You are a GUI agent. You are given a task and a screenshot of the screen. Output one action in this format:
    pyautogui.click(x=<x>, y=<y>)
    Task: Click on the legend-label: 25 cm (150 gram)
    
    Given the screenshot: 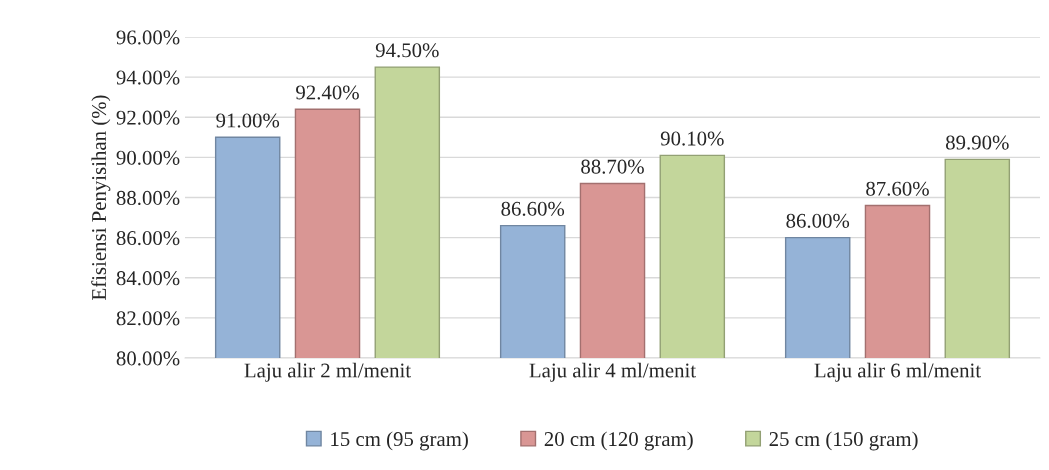 What is the action you would take?
    pyautogui.click(x=843, y=441)
    